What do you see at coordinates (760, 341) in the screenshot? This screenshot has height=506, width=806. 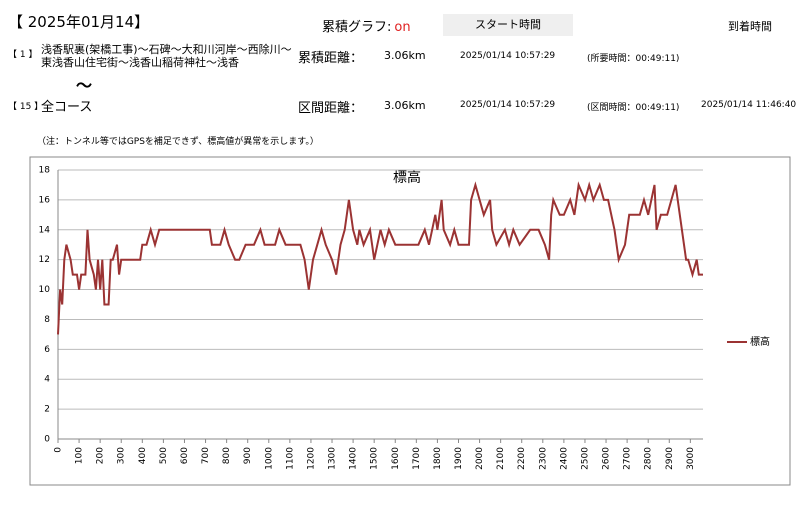 I see `legend-label: 標高` at bounding box center [760, 341].